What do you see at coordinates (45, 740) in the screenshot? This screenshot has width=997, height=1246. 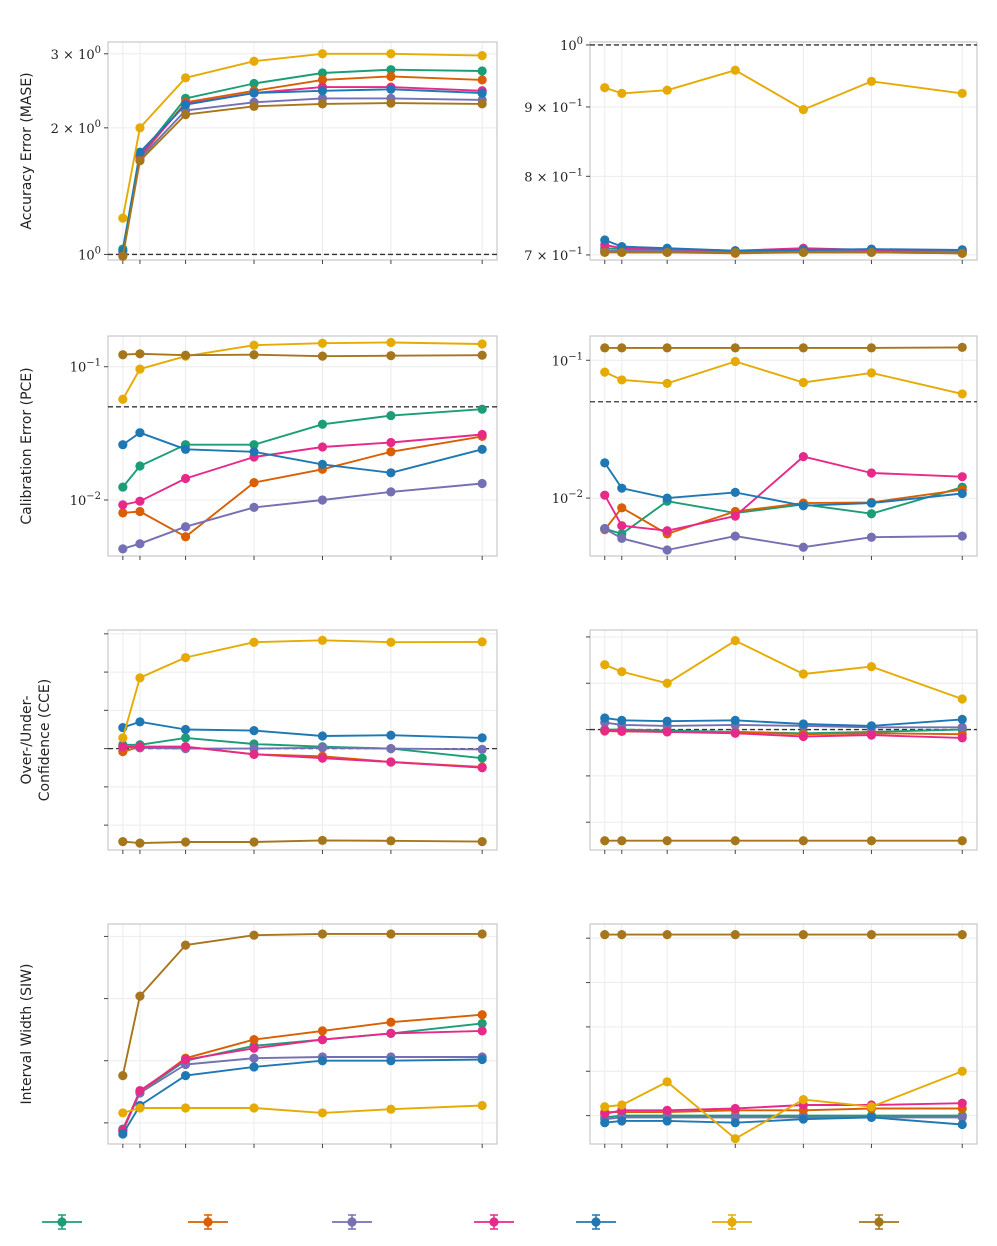 I see `y-axis-label-line-2: Confidence (CCE)` at bounding box center [45, 740].